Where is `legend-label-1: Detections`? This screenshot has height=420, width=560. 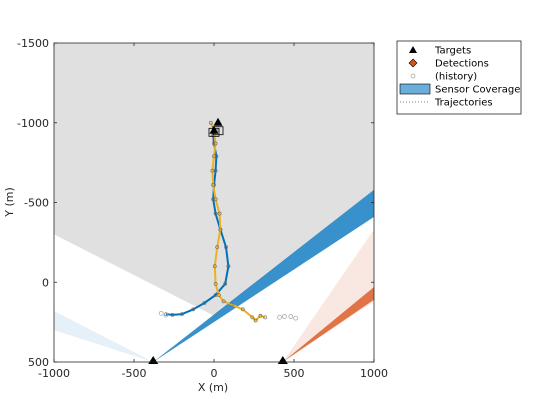 legend-label-1: Detections is located at coordinates (462, 64).